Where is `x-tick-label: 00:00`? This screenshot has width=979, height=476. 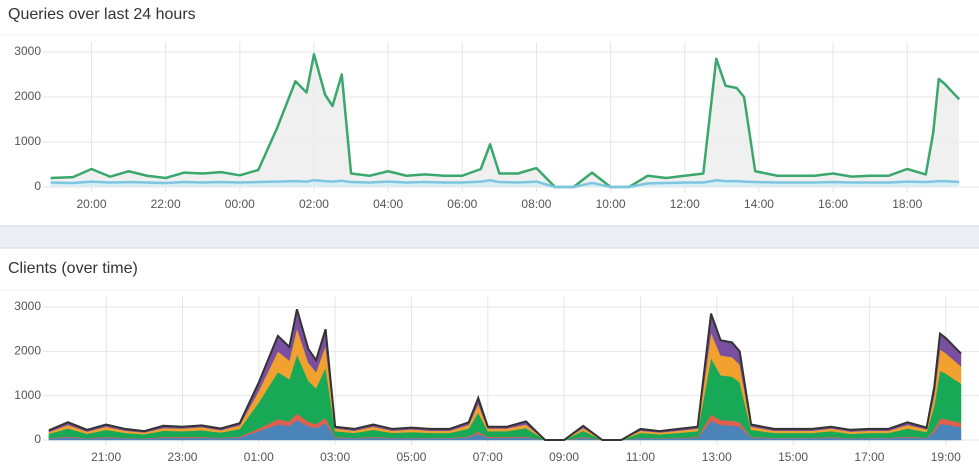 x-tick-label: 00:00 is located at coordinates (240, 204).